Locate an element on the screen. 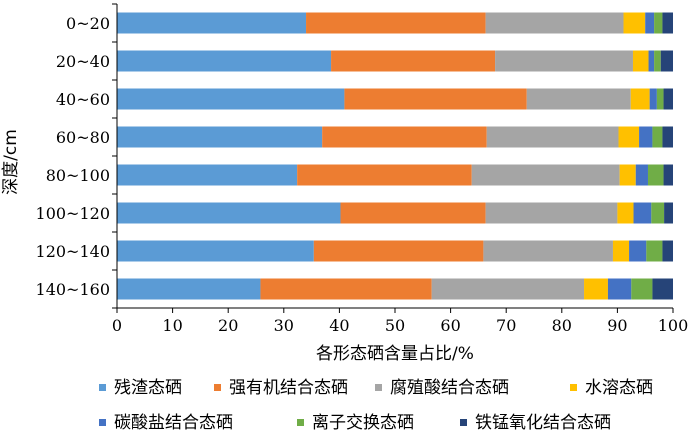 This screenshot has height=444, width=700. y-tick-label: 80~100 is located at coordinates (78, 175).